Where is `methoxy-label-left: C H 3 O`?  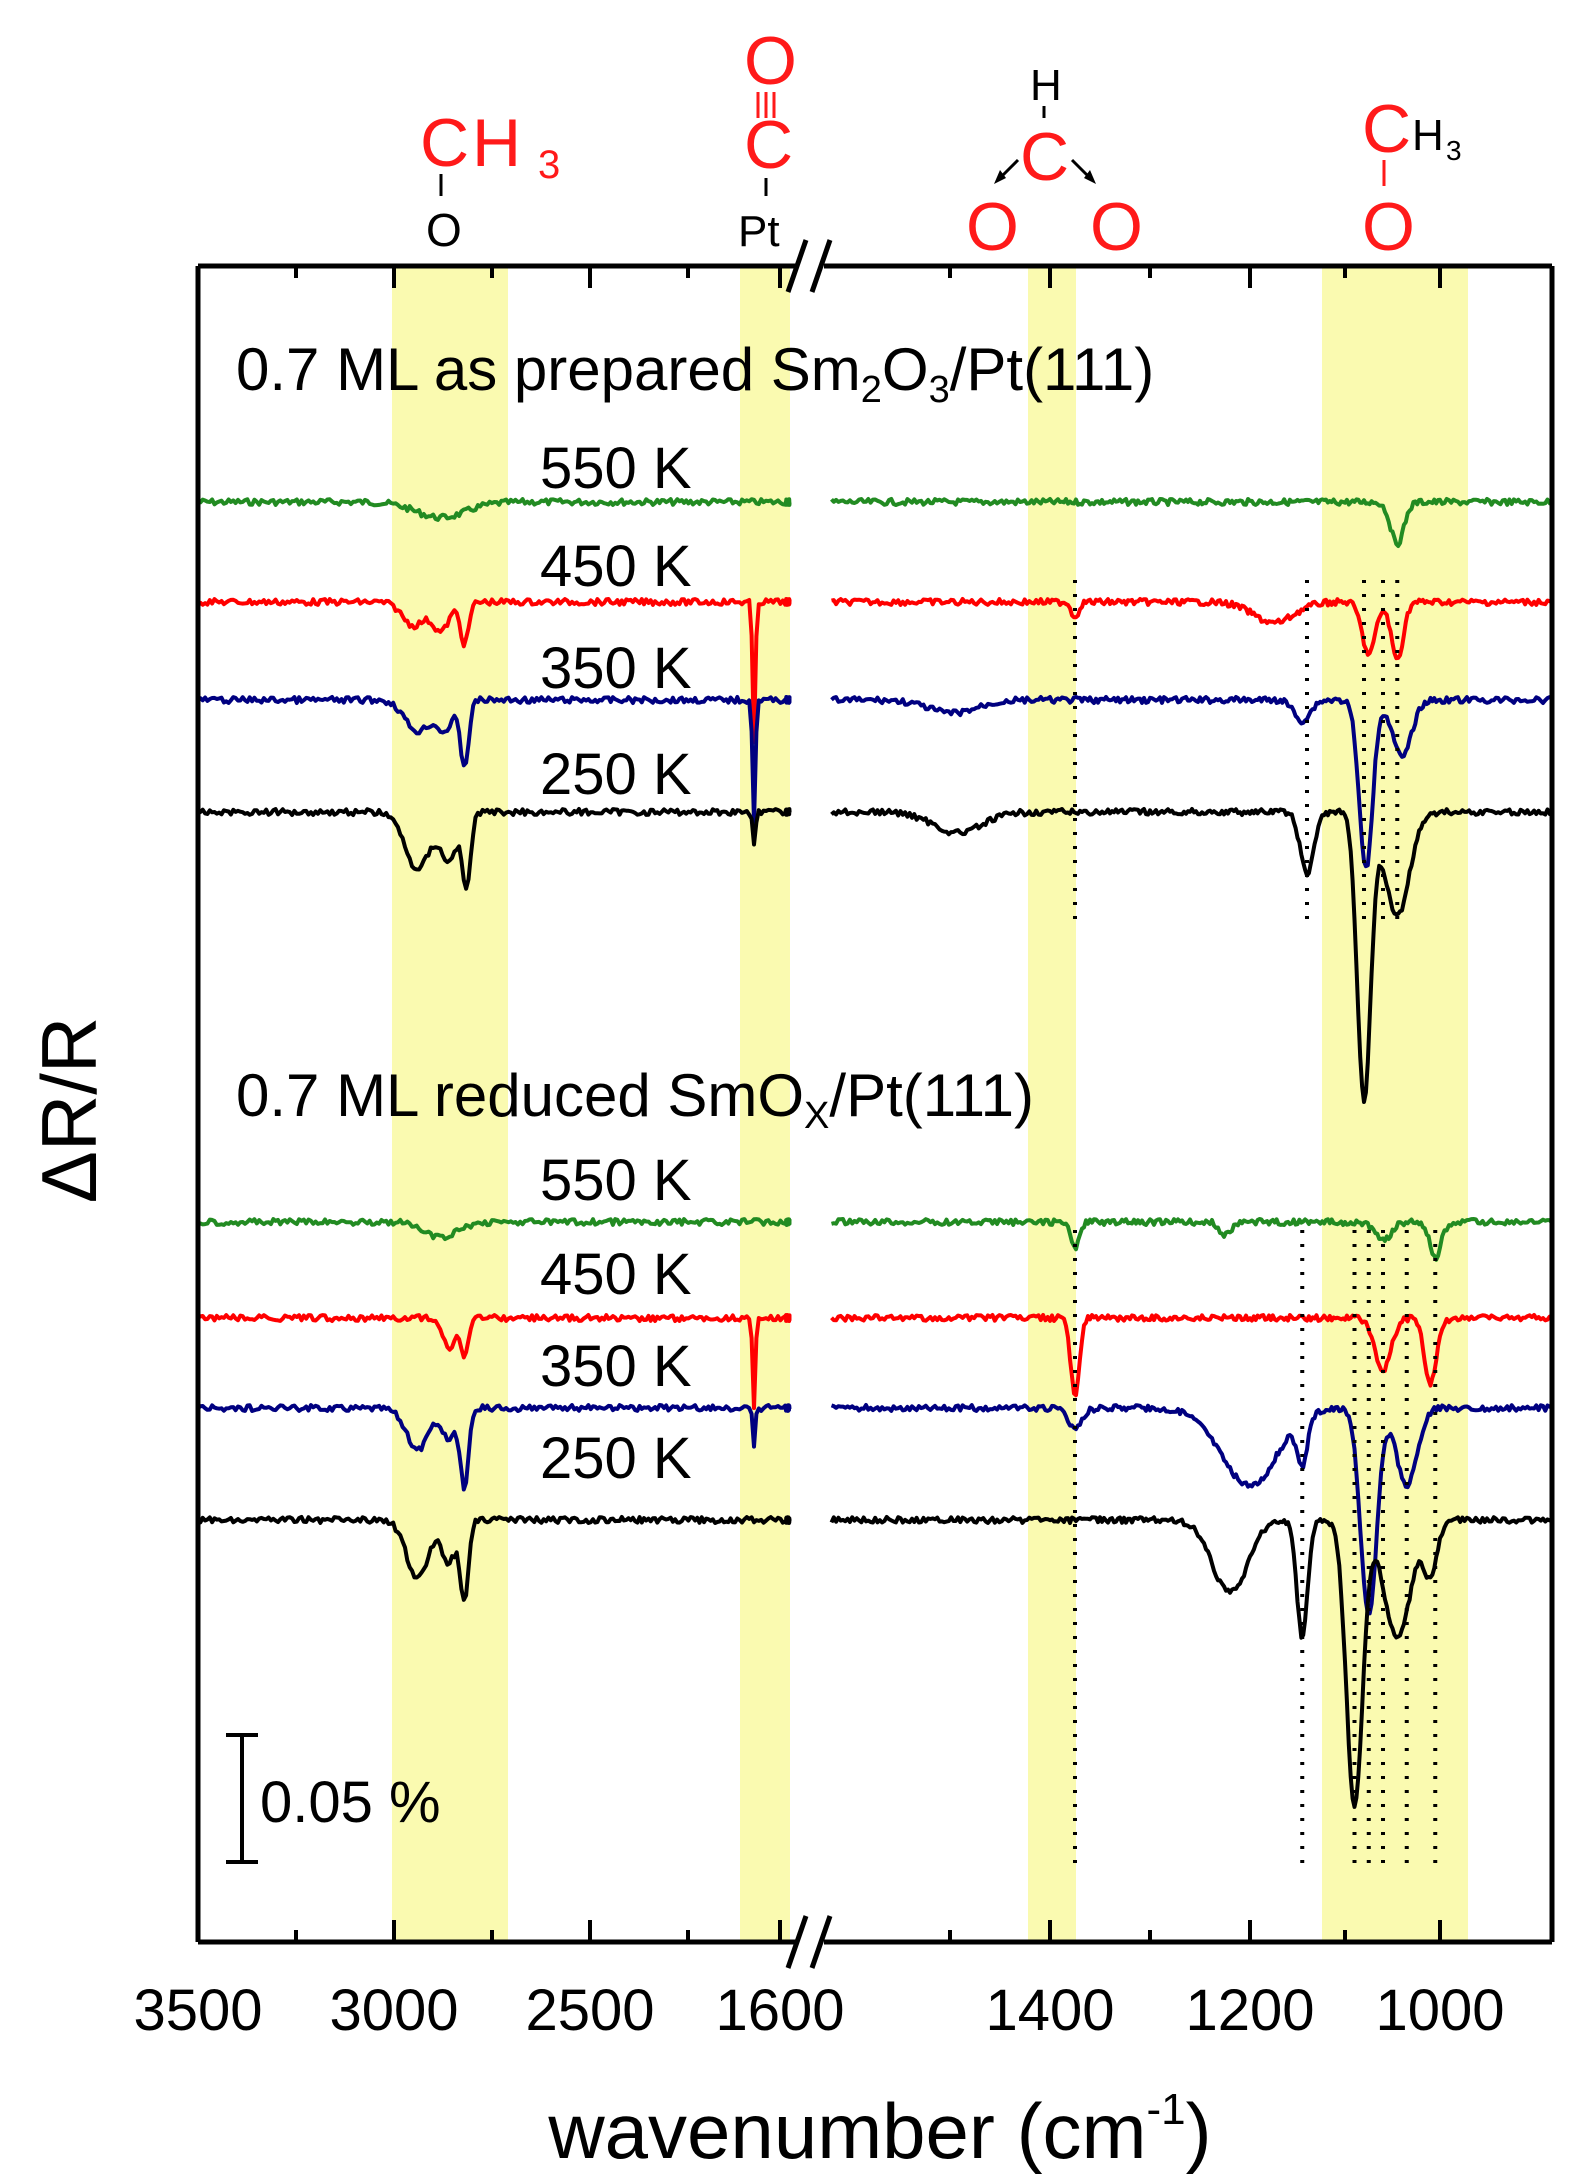
methoxy-label-left: C H 3 O is located at coordinates (490, 180).